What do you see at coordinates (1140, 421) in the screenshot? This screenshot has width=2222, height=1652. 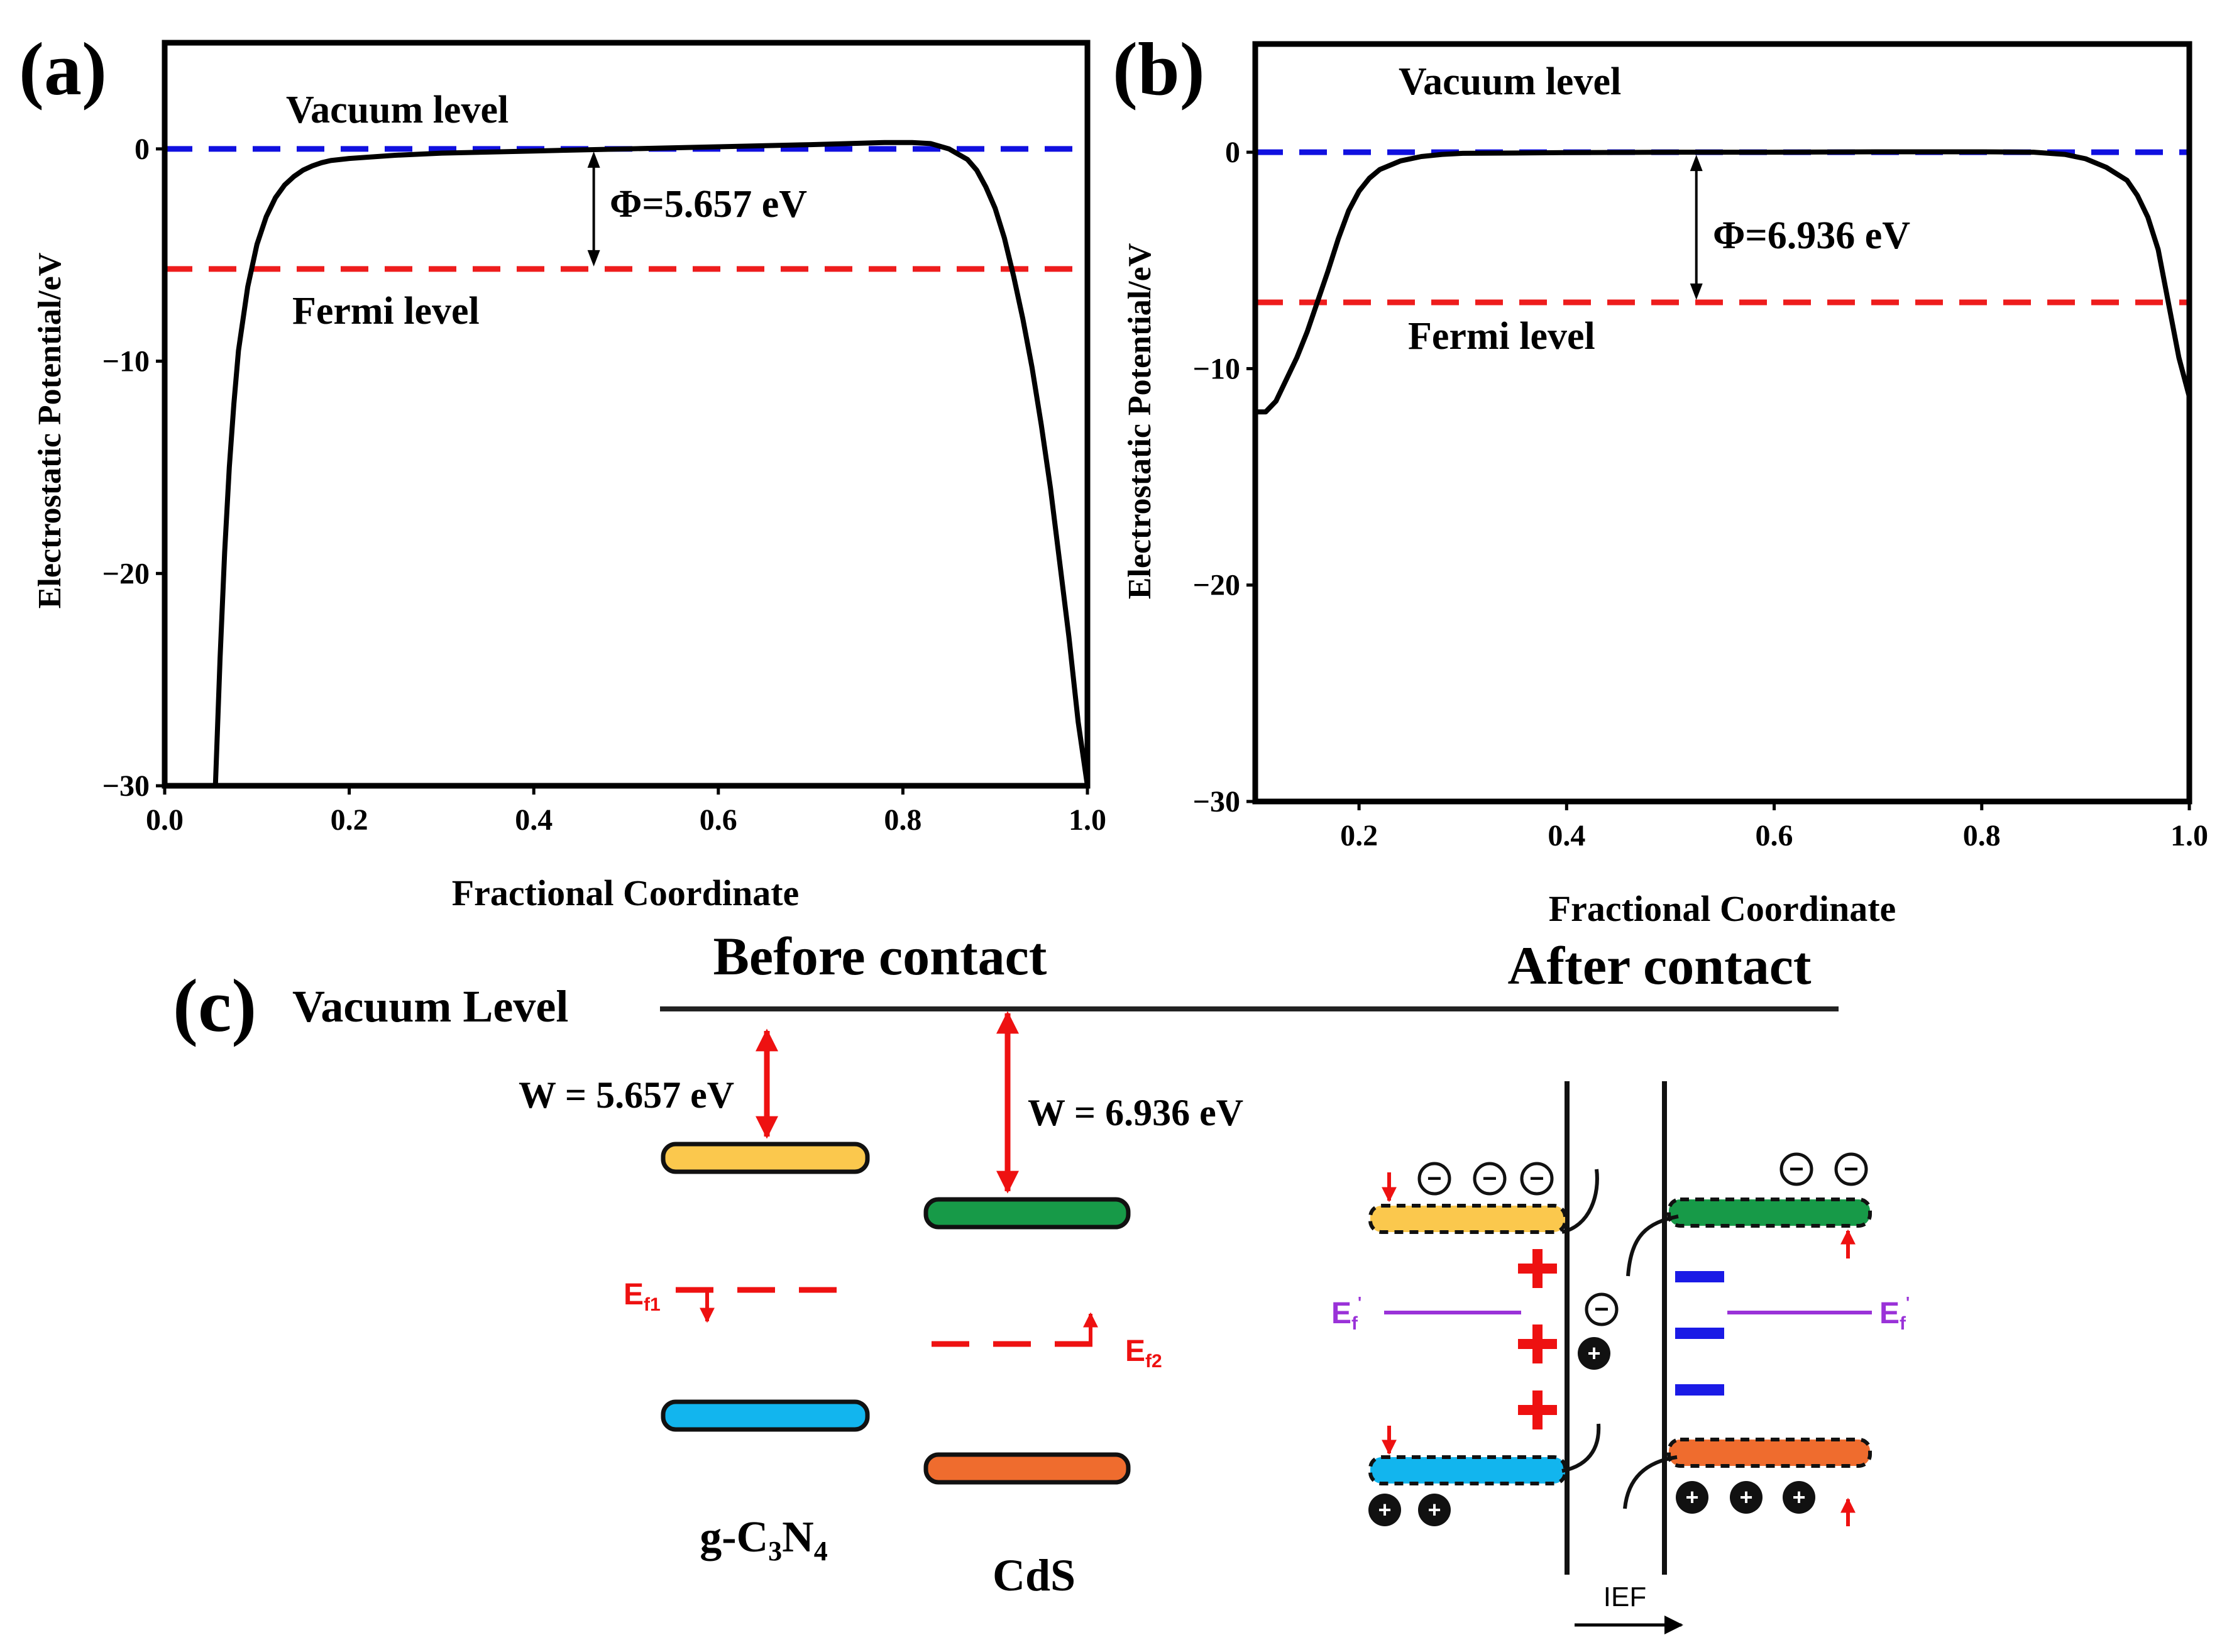 I see `panel-b-ylabel: Electrostatic Potential/eV` at bounding box center [1140, 421].